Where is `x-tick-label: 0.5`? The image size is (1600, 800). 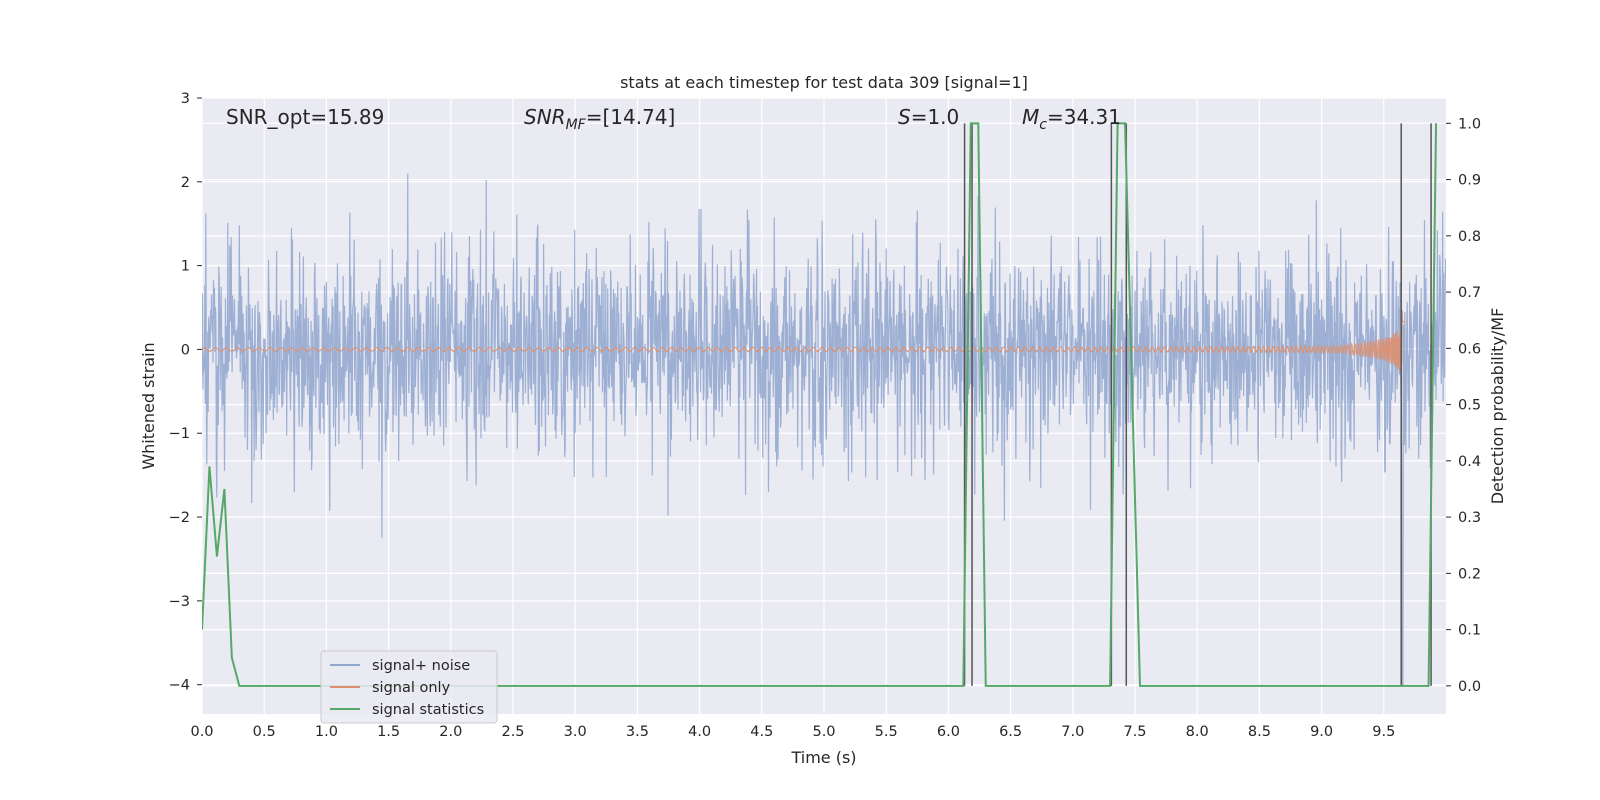 x-tick-label: 0.5 is located at coordinates (264, 732).